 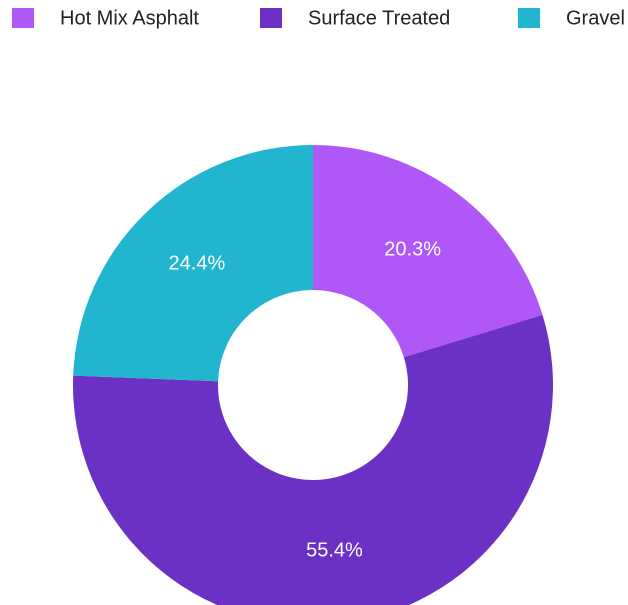 What do you see at coordinates (129, 18) in the screenshot?
I see `legend-label: Hot Mix Asphalt` at bounding box center [129, 18].